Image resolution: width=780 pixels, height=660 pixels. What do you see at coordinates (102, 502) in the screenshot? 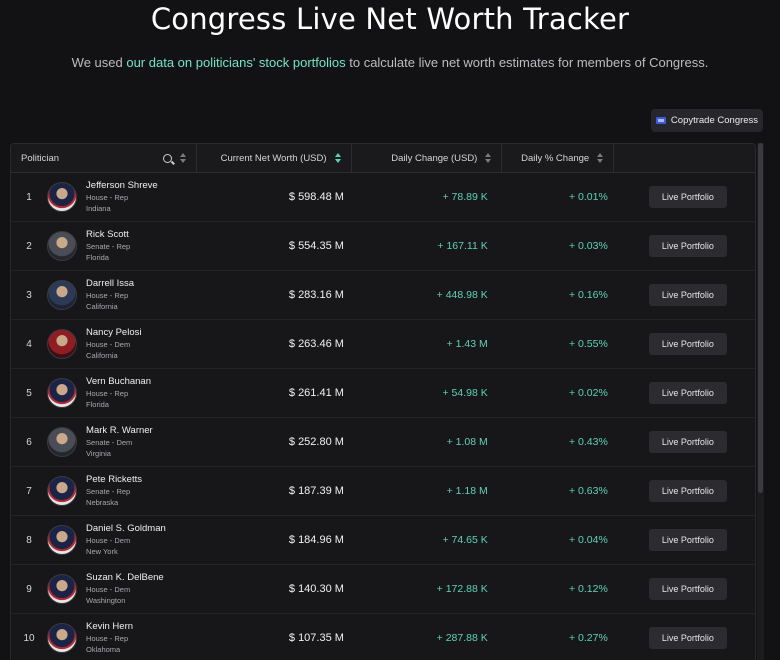
I see `politician-state: Nebraska` at bounding box center [102, 502].